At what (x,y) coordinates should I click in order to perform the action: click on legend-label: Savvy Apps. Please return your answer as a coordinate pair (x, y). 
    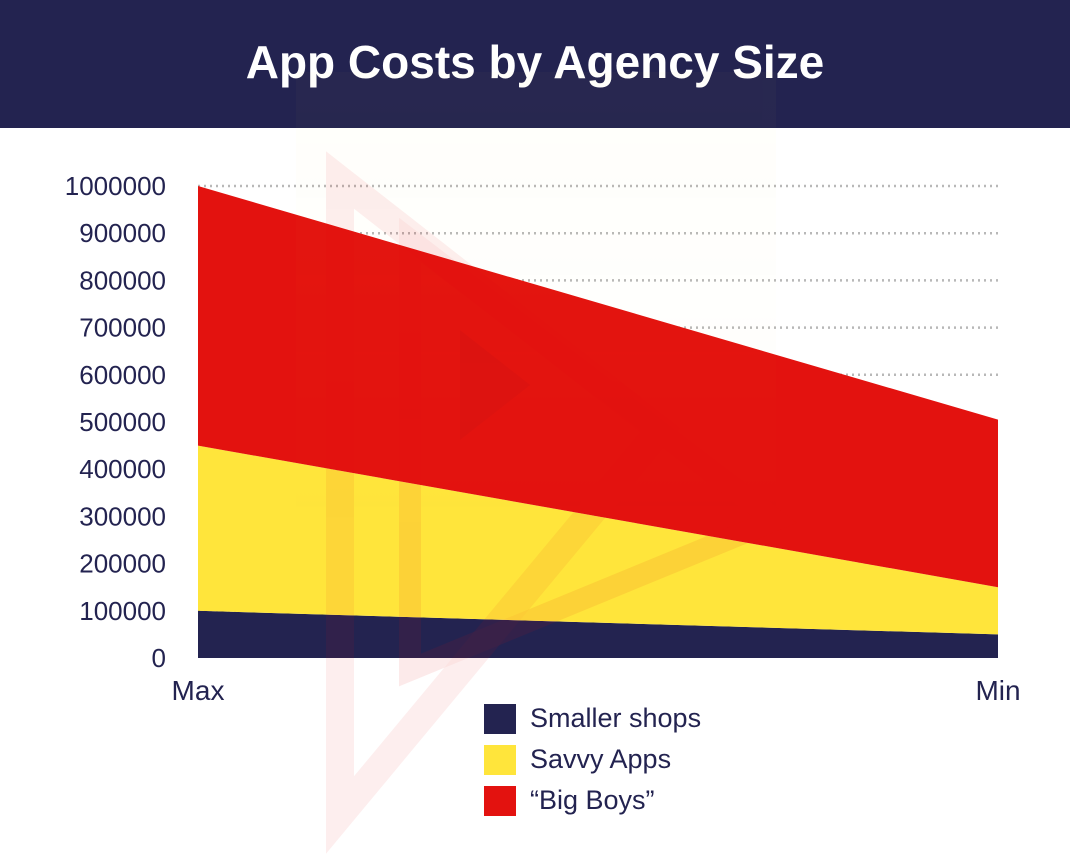
    Looking at the image, I should click on (601, 759).